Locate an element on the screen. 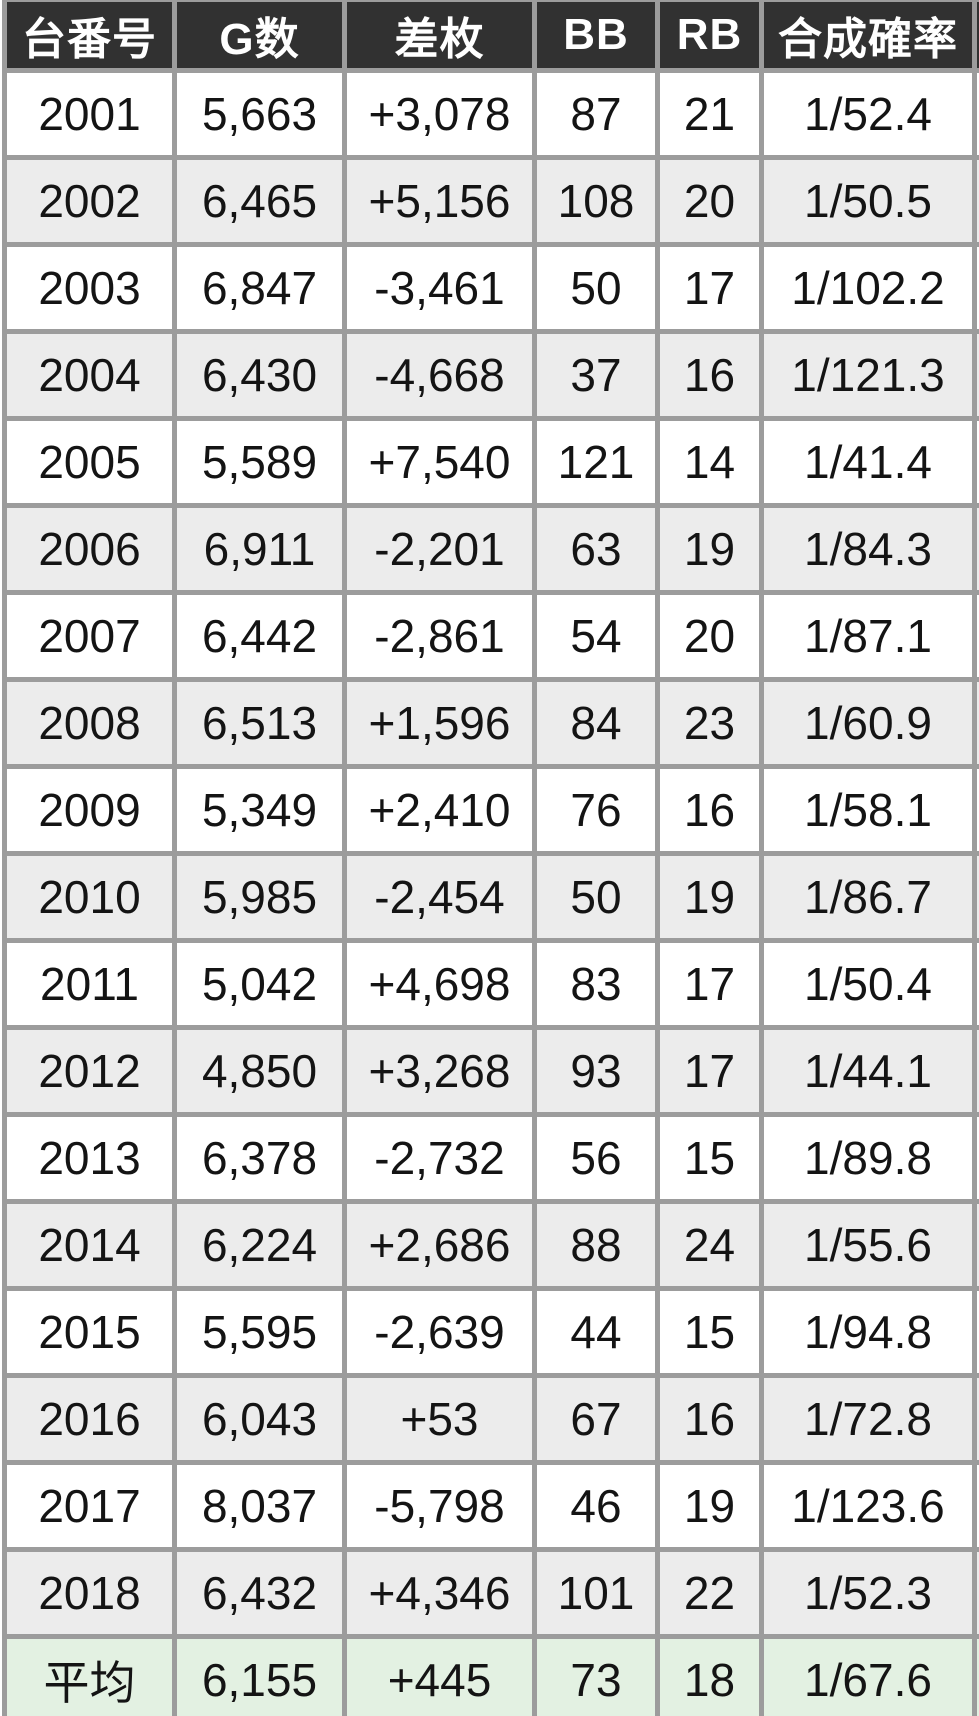  game-count-cell: 6,043 is located at coordinates (259, 1419).